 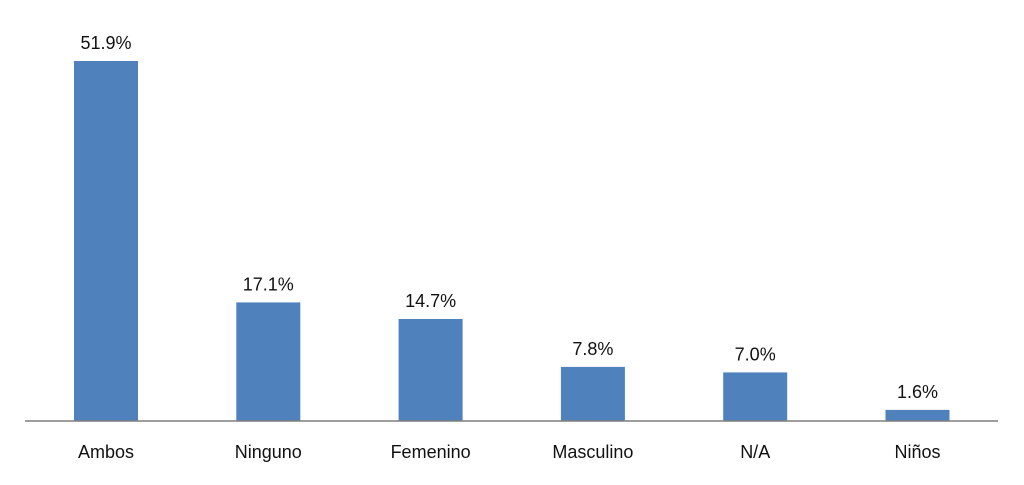 I want to click on data-label: 7.8%, so click(x=592, y=349).